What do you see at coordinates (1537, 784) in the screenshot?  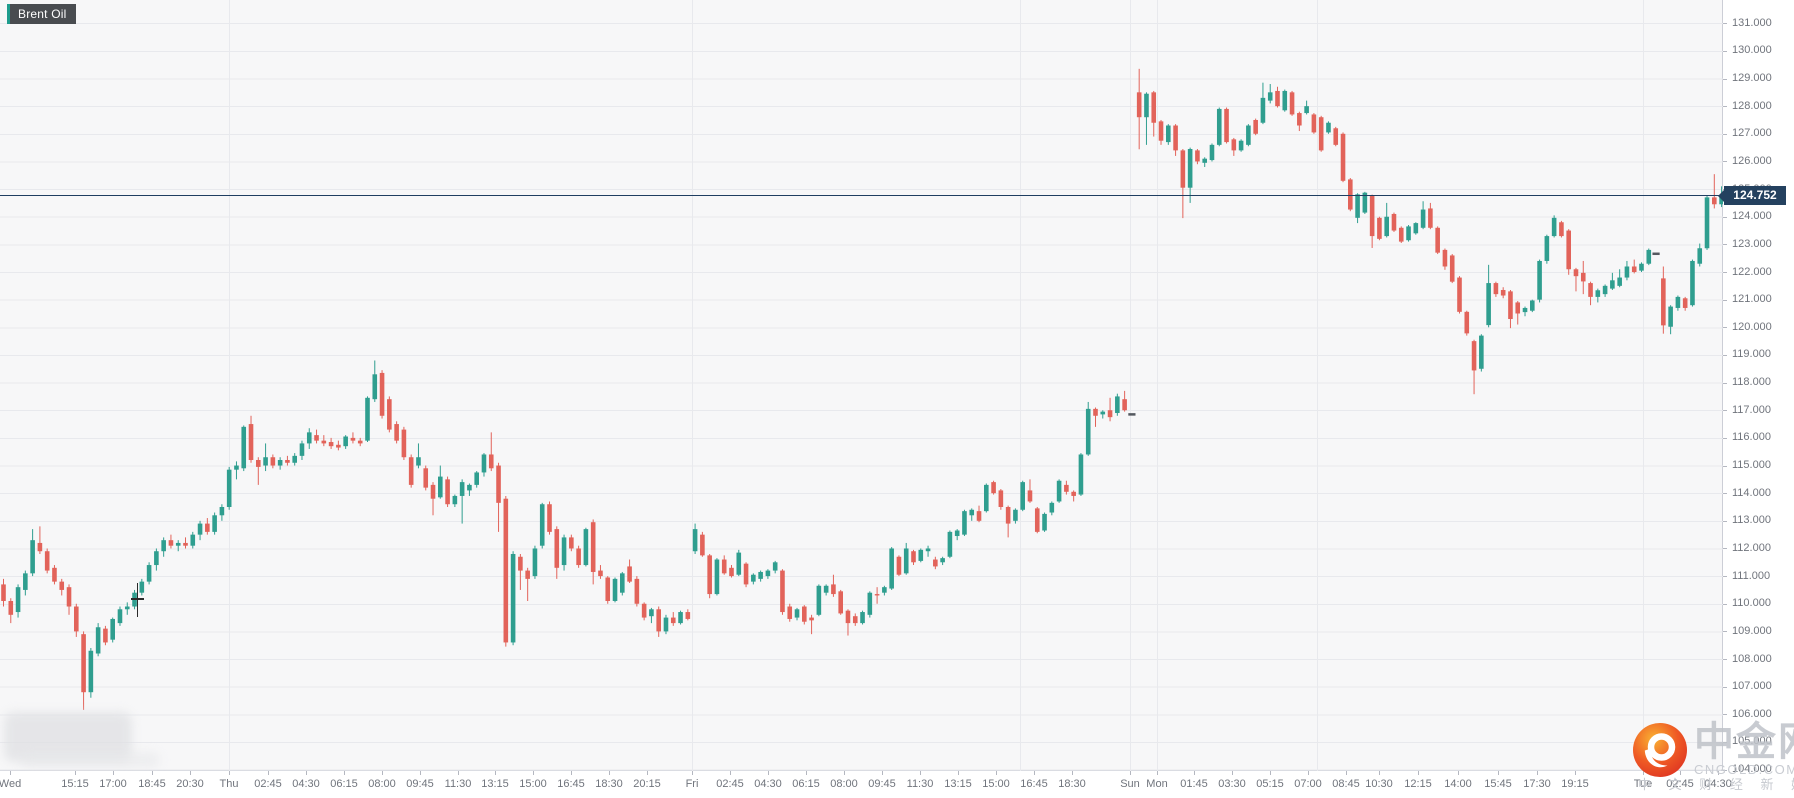 I see `time-axis-label: 17:30` at bounding box center [1537, 784].